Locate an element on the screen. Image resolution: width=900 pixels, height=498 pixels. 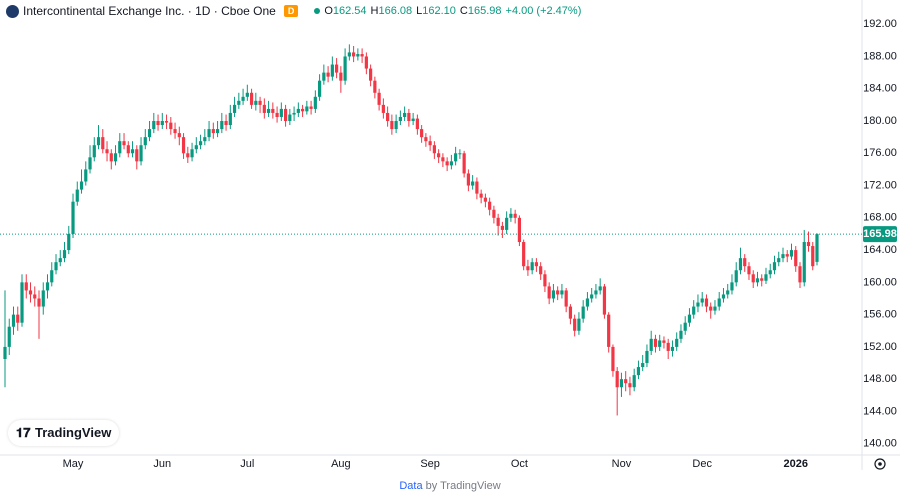
y-tick-label: 164.00 is located at coordinates (880, 250).